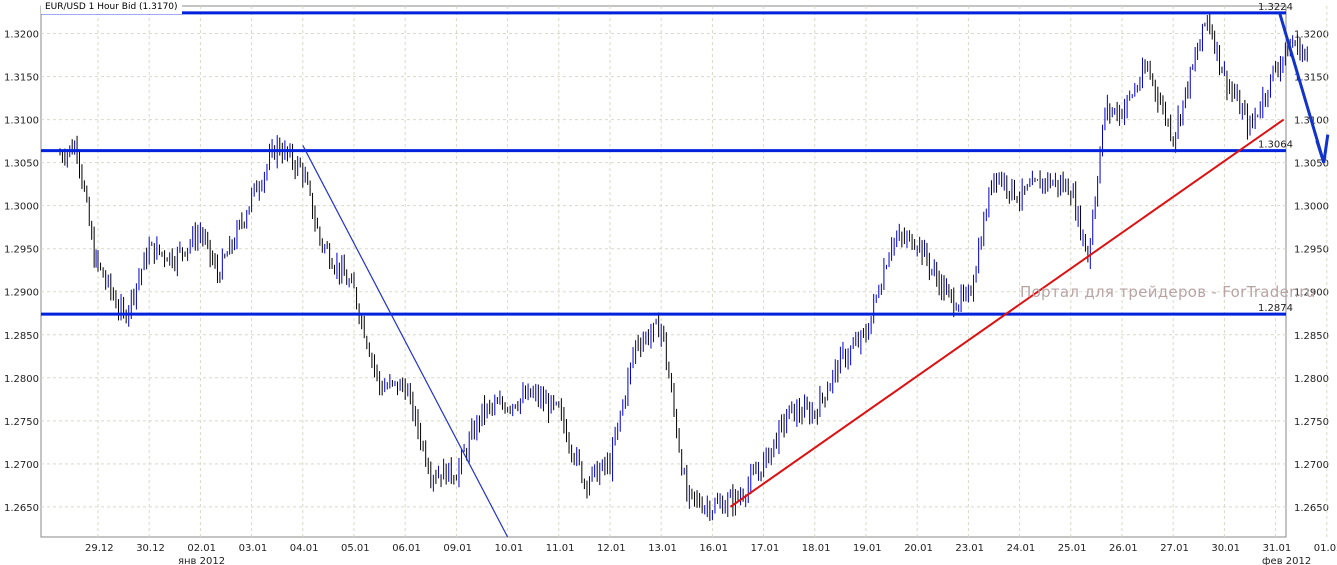  What do you see at coordinates (21, 508) in the screenshot?
I see `y-tick-label-left: 1.2650` at bounding box center [21, 508].